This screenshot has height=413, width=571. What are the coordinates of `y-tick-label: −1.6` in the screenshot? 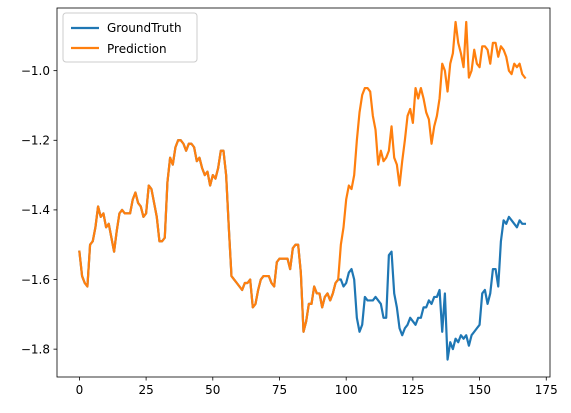 It's located at (35, 280).